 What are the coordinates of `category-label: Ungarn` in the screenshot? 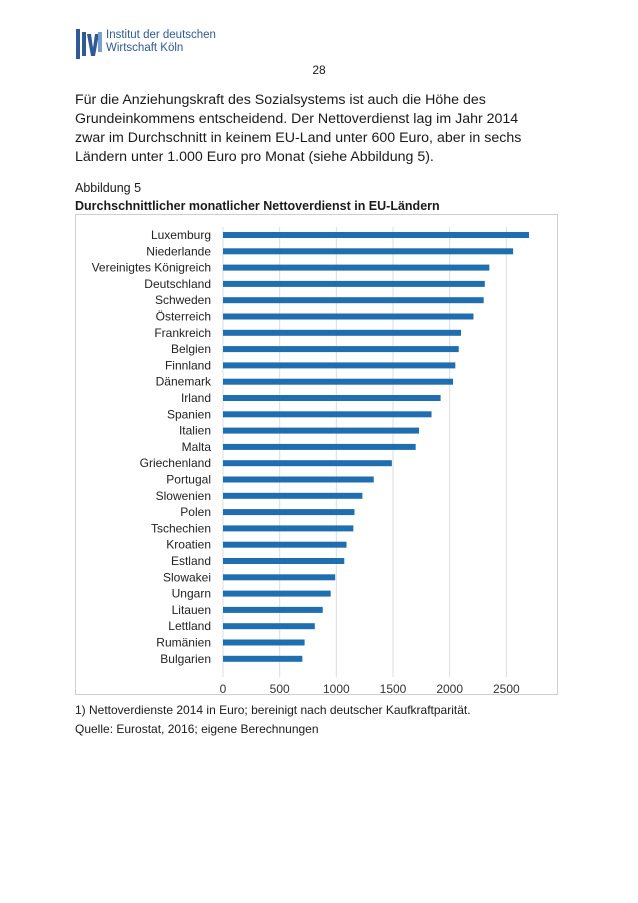 It's located at (191, 594).